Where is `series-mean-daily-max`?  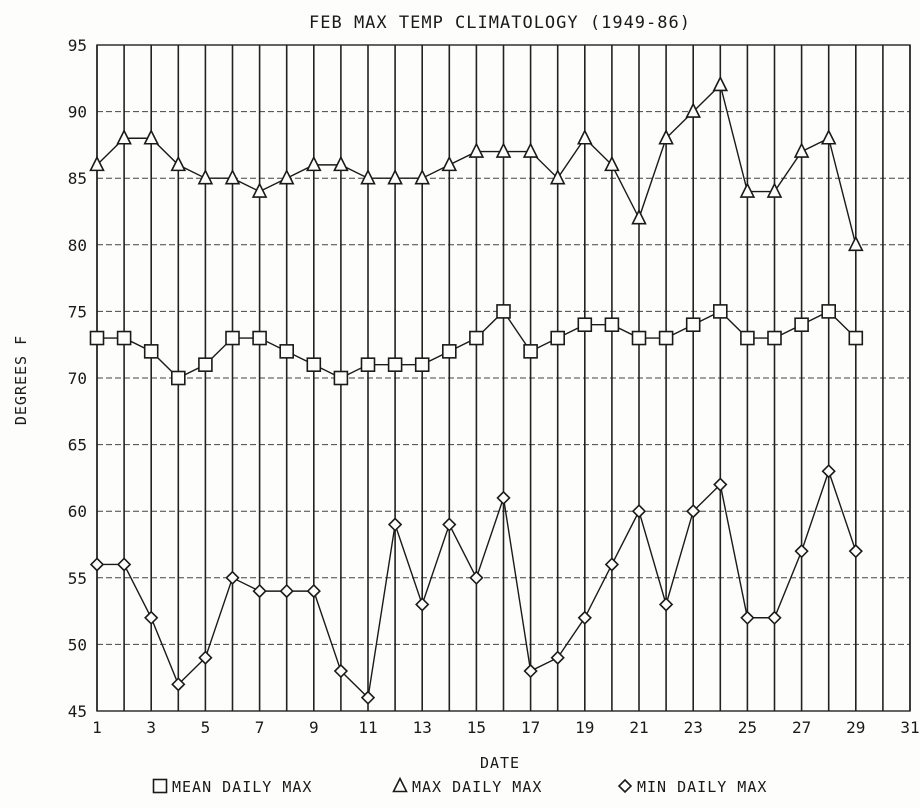 series-mean-daily-max is located at coordinates (476, 345).